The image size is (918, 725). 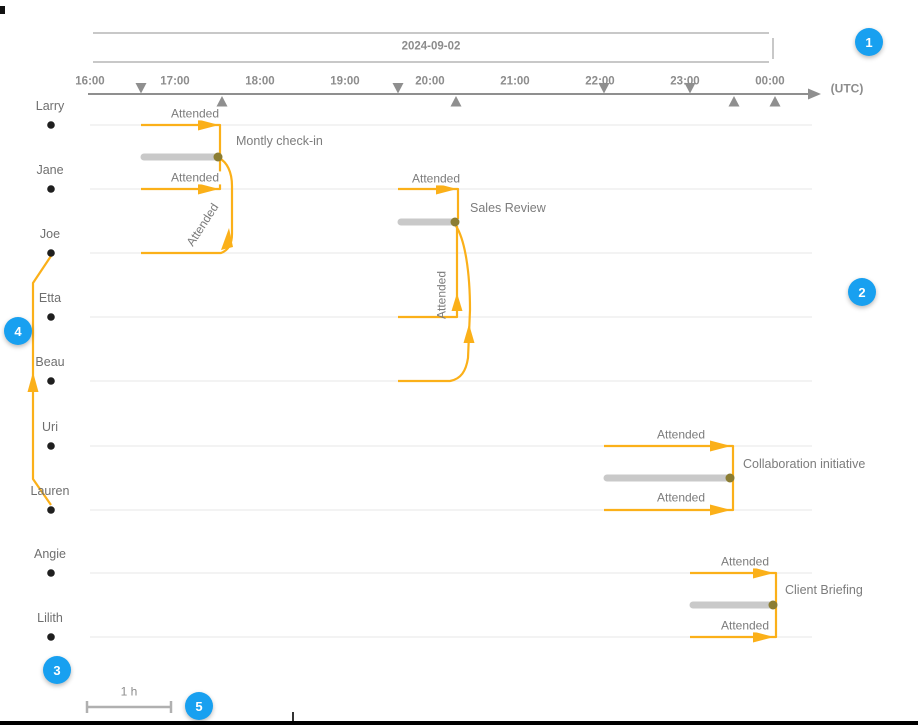 What do you see at coordinates (730, 478) in the screenshot?
I see `event-dot-collaboration-initiative` at bounding box center [730, 478].